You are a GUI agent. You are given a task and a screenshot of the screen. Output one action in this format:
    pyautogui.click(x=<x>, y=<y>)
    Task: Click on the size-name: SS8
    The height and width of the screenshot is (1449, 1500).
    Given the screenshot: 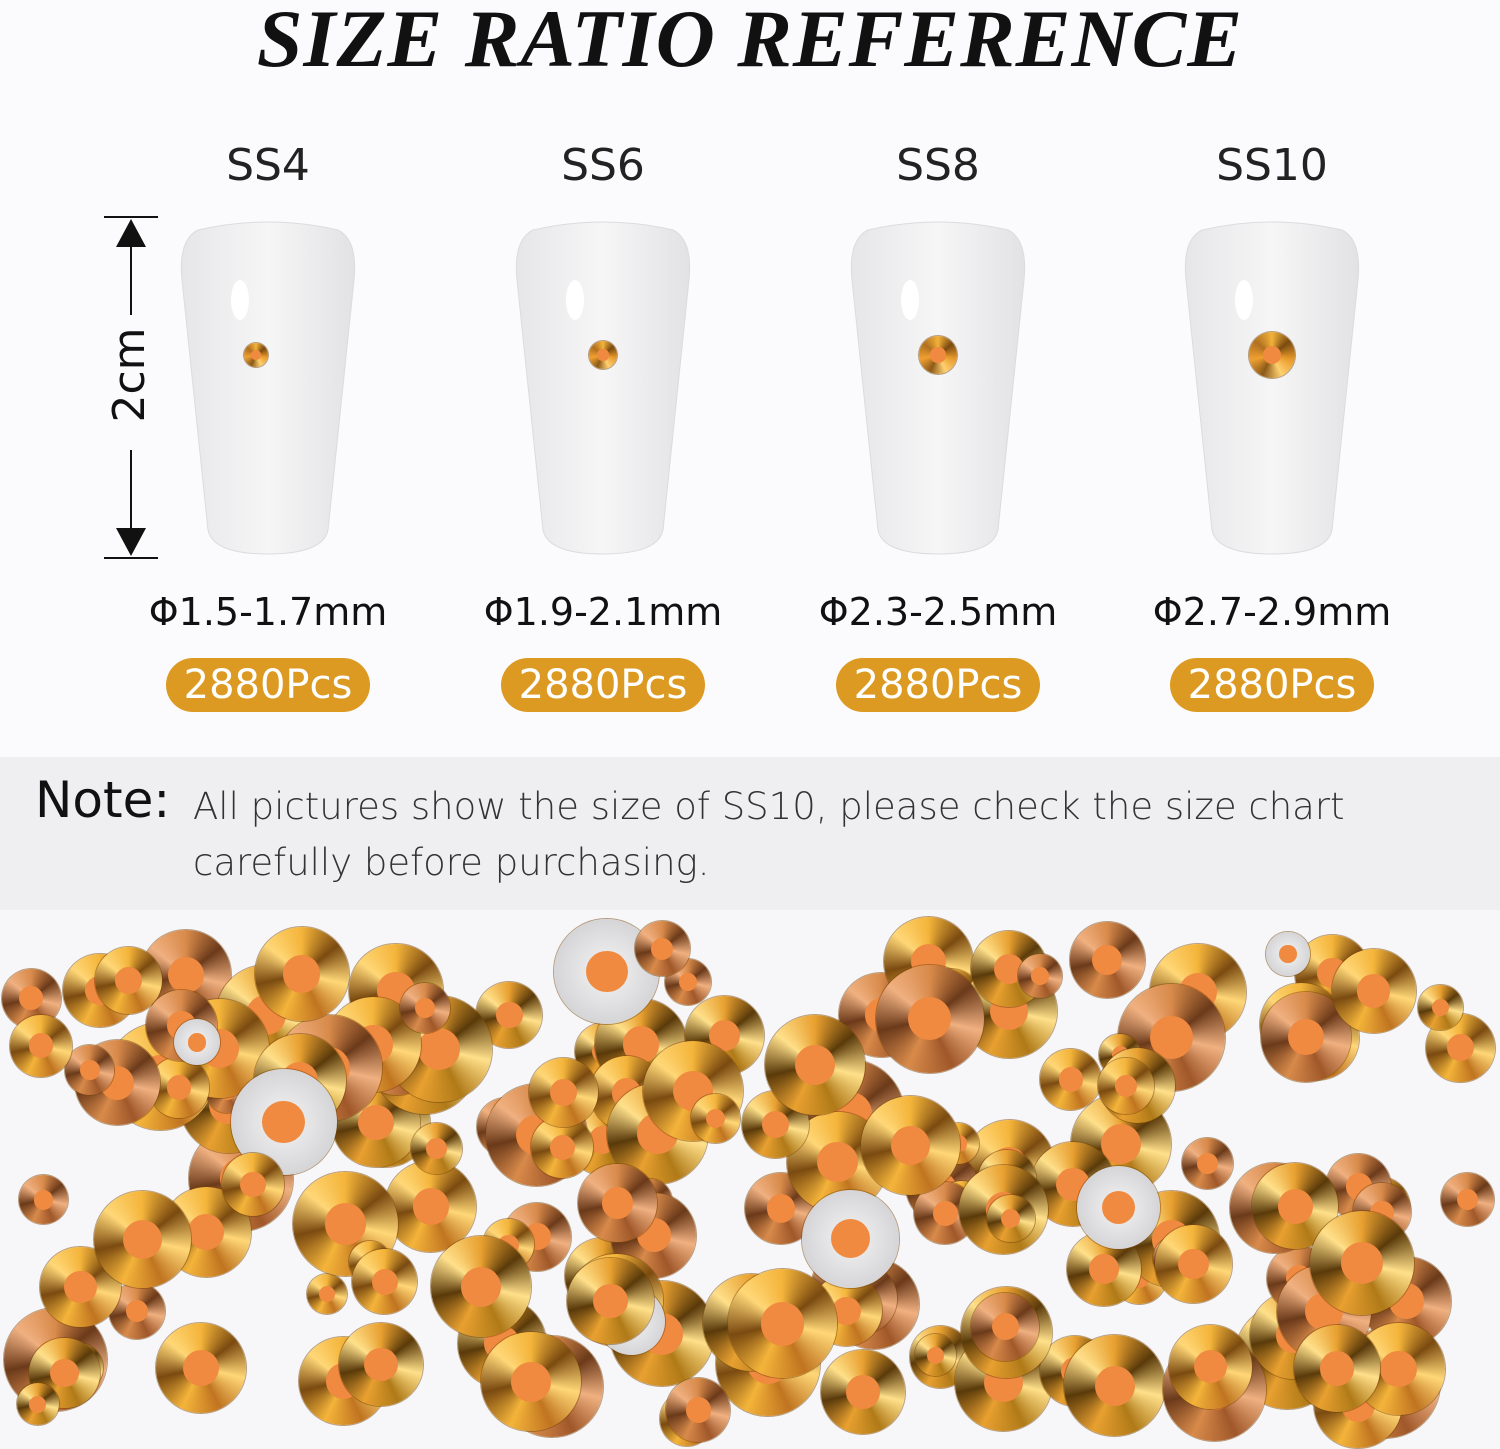 What is the action you would take?
    pyautogui.click(x=938, y=165)
    